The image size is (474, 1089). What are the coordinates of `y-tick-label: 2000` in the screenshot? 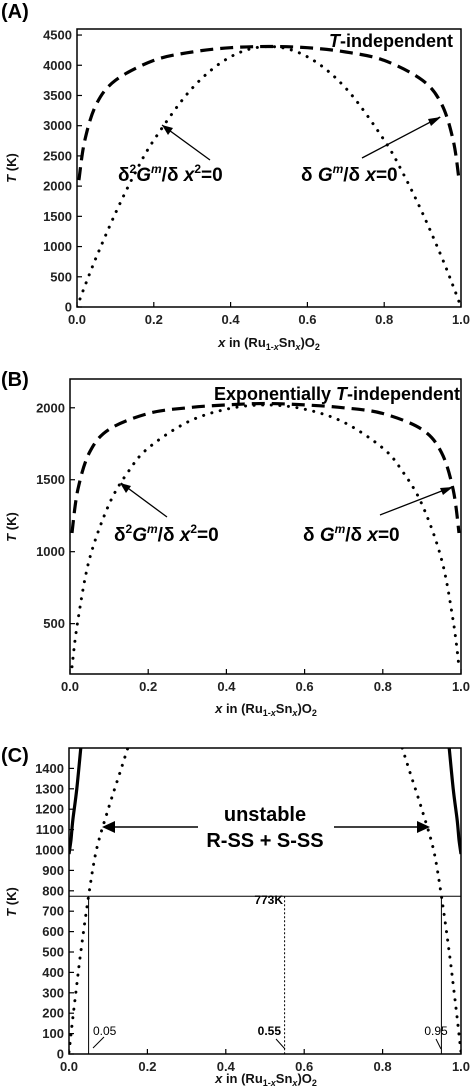 It's located at (50, 407).